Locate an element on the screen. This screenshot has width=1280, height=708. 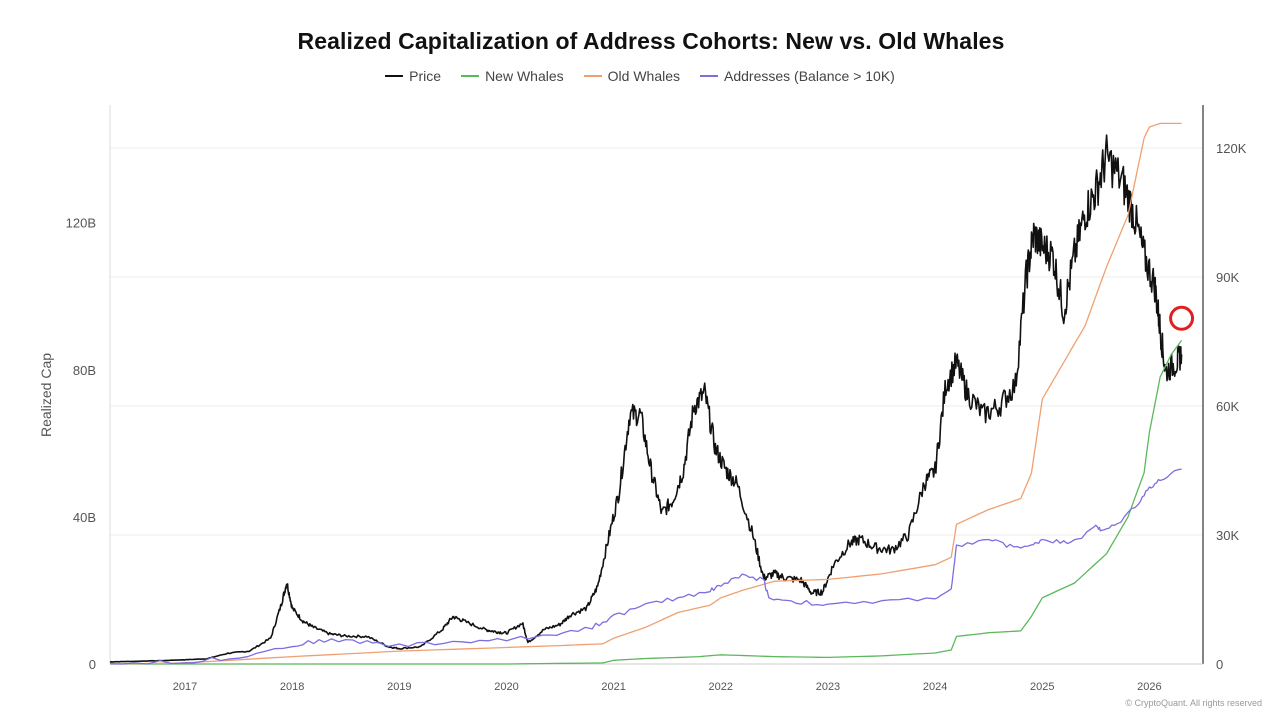
copyright-footer: © CryptoQuant. All rights reserved is located at coordinates (1193, 703).